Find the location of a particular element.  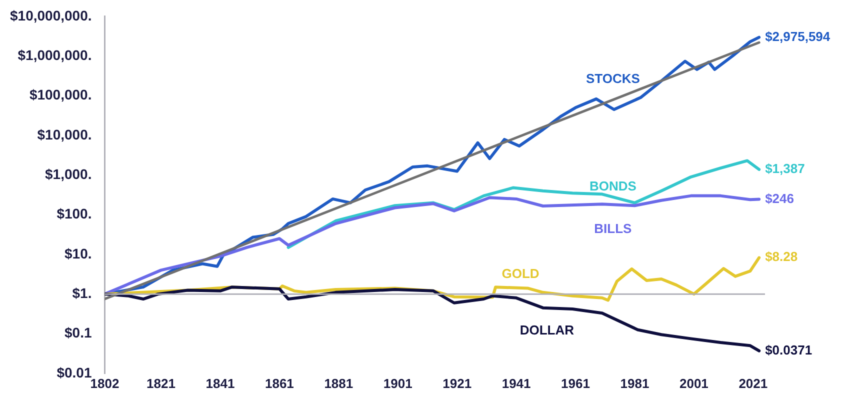

y-tick-label: $100,000. is located at coordinates (60, 94).